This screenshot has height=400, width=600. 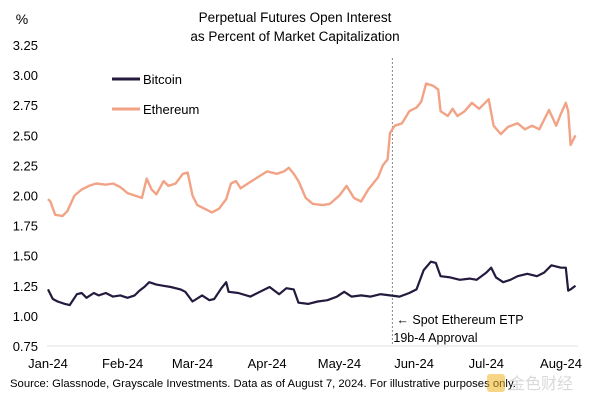 What do you see at coordinates (459, 320) in the screenshot?
I see `annotation-text-line1: ← Spot Ethereum ETP` at bounding box center [459, 320].